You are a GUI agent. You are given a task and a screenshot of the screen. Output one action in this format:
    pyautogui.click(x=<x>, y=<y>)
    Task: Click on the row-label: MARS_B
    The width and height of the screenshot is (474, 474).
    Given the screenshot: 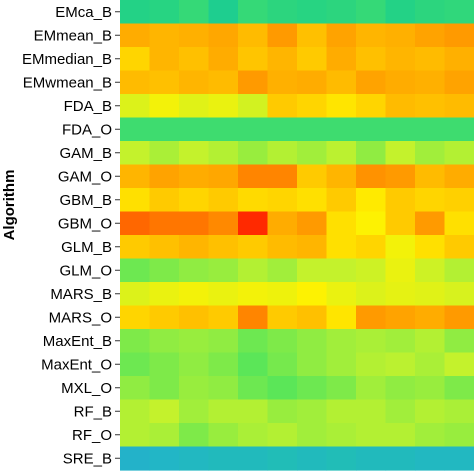 What is the action you would take?
    pyautogui.click(x=81, y=294)
    